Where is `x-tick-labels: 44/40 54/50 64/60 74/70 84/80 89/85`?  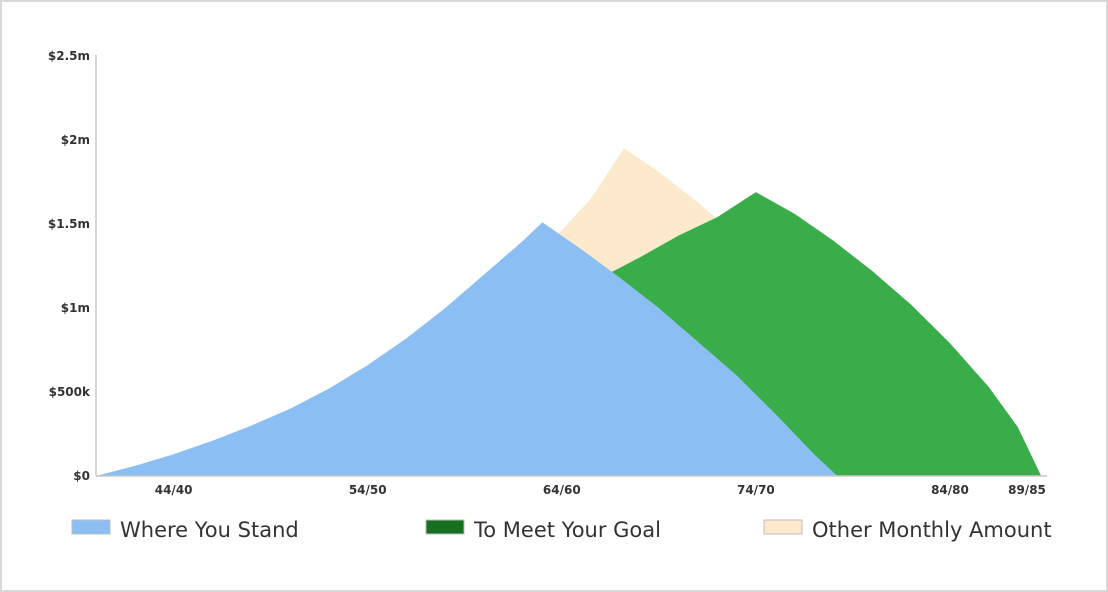 x-tick-labels: 44/40 54/50 64/60 74/70 84/80 89/85 is located at coordinates (600, 490).